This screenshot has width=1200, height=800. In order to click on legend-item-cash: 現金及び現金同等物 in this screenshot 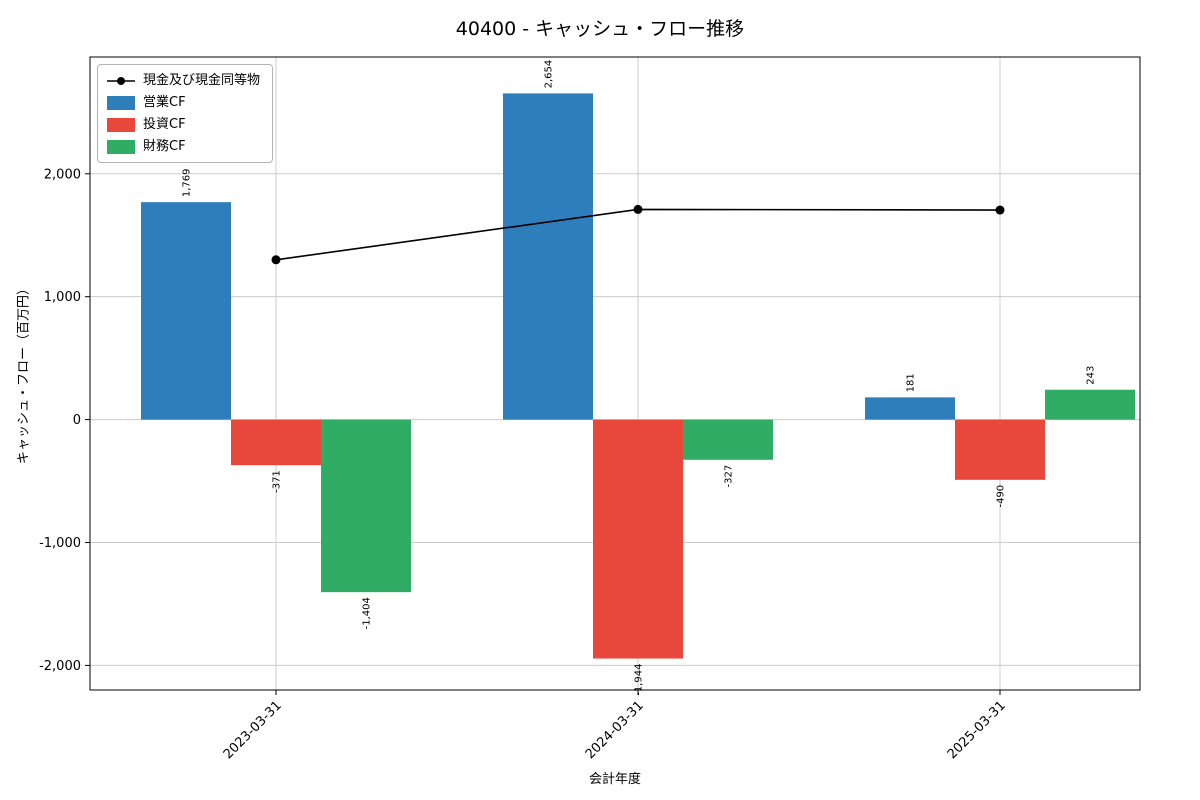, I will do `click(183, 80)`.